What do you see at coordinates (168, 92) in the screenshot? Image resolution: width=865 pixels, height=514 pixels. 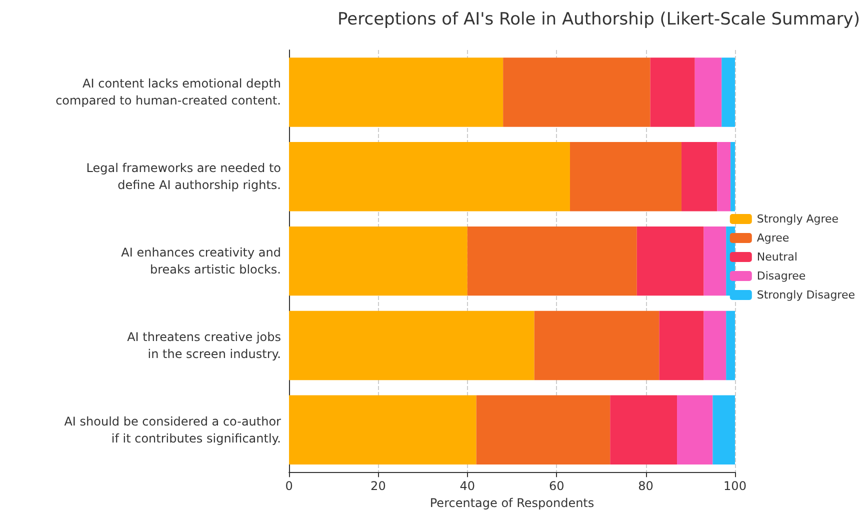 I see `y-tick-label: AI content lacks emotional depth compared to human-created content.` at bounding box center [168, 92].